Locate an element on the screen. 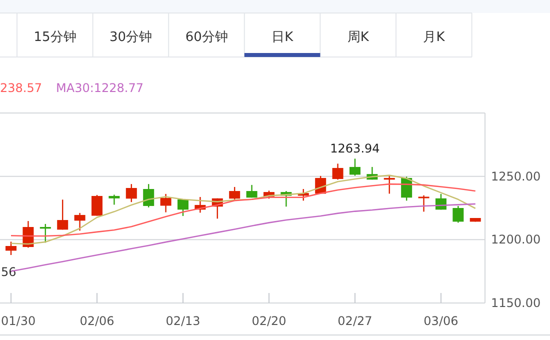  x-tick-label: 02/06 is located at coordinates (97, 321).